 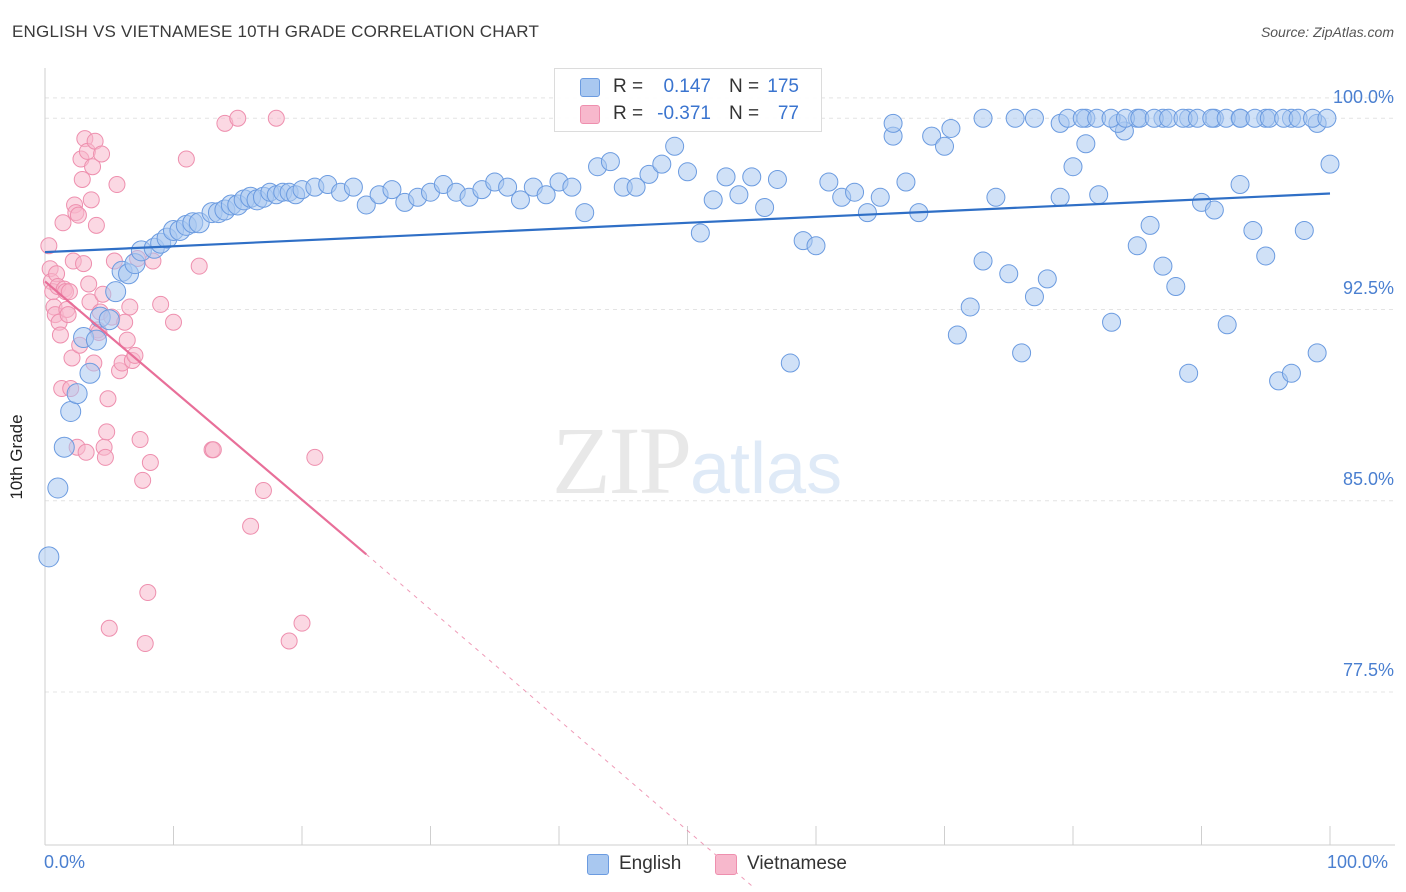 What do you see at coordinates (684, 113) in the screenshot?
I see `r-value: -0.371` at bounding box center [684, 113].